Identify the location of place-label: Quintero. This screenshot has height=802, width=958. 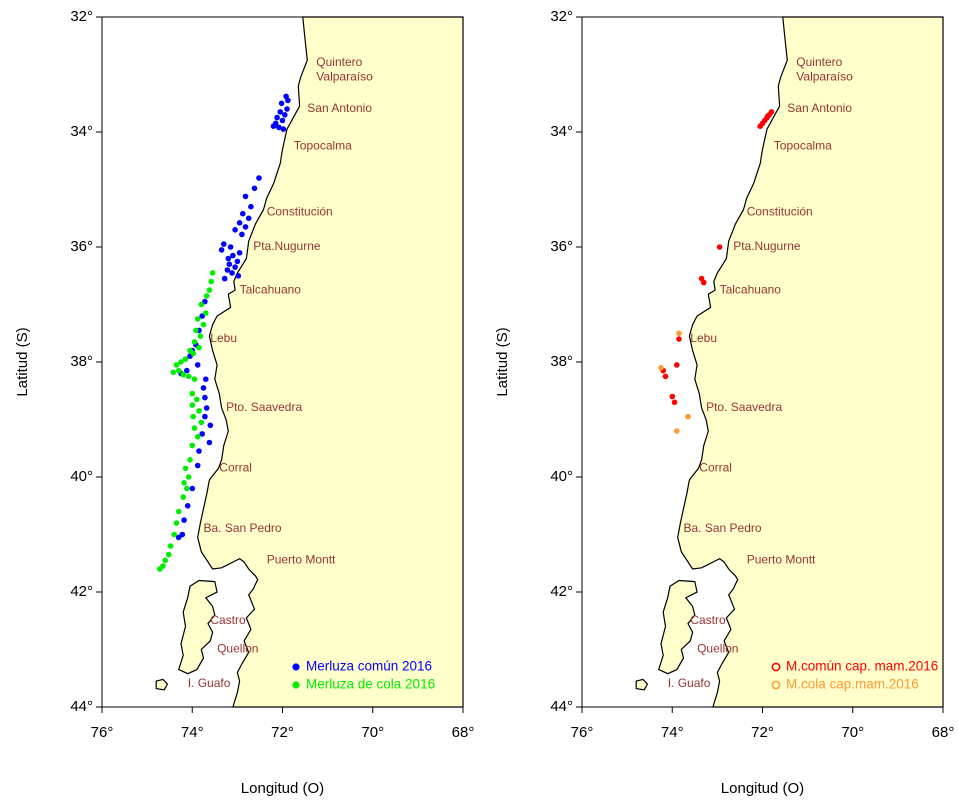
(819, 62).